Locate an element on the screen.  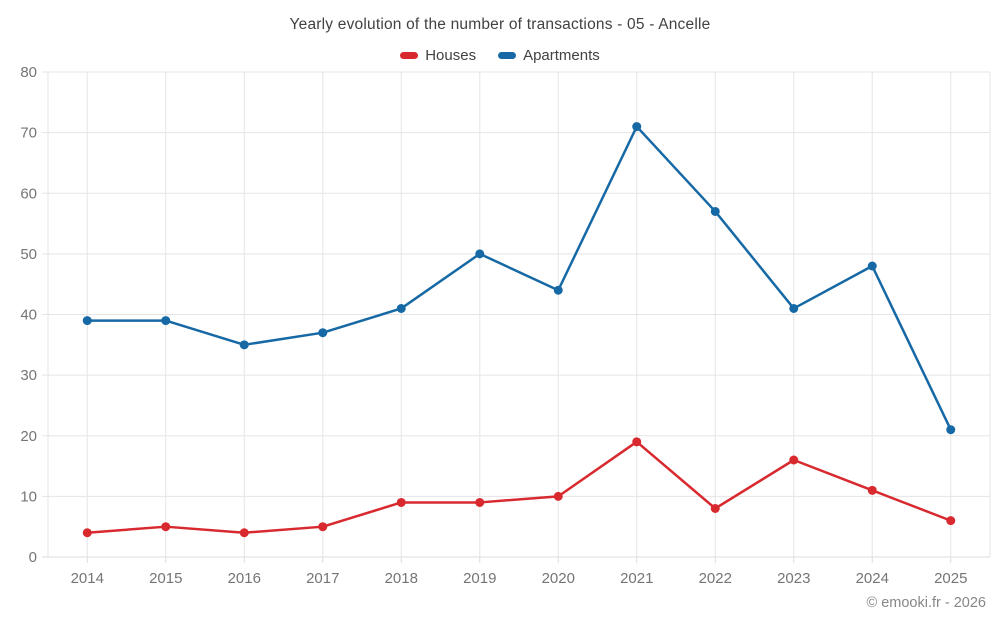
copyright-text: © emooki.fr - 2026 is located at coordinates (926, 603).